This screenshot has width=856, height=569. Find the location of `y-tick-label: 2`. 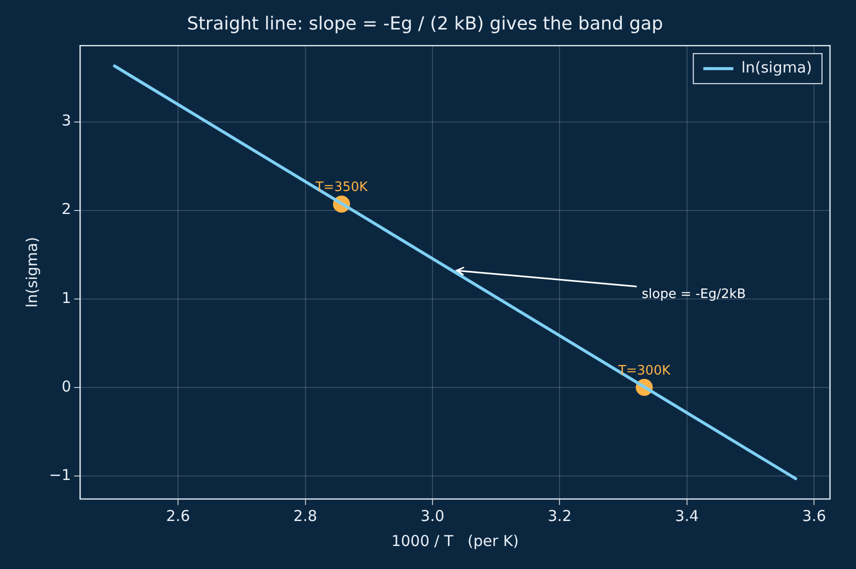

y-tick-label: 2 is located at coordinates (67, 209).